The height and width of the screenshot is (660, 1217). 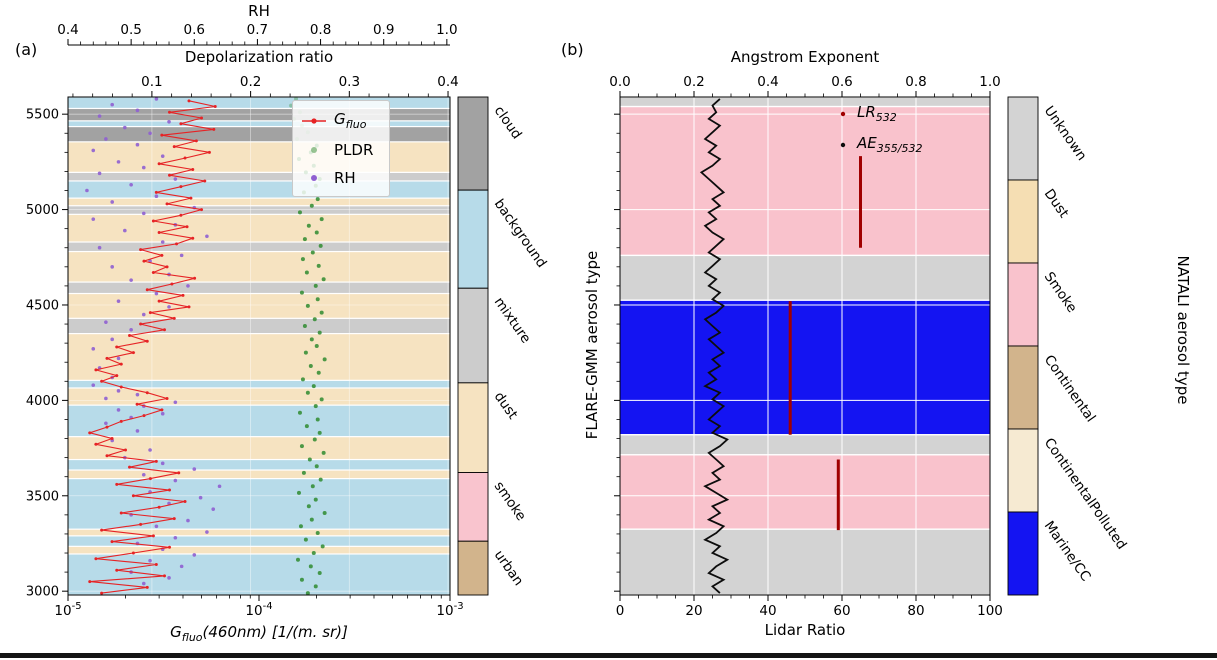 I want to click on svg-text: 1.0, so click(x=446, y=30).